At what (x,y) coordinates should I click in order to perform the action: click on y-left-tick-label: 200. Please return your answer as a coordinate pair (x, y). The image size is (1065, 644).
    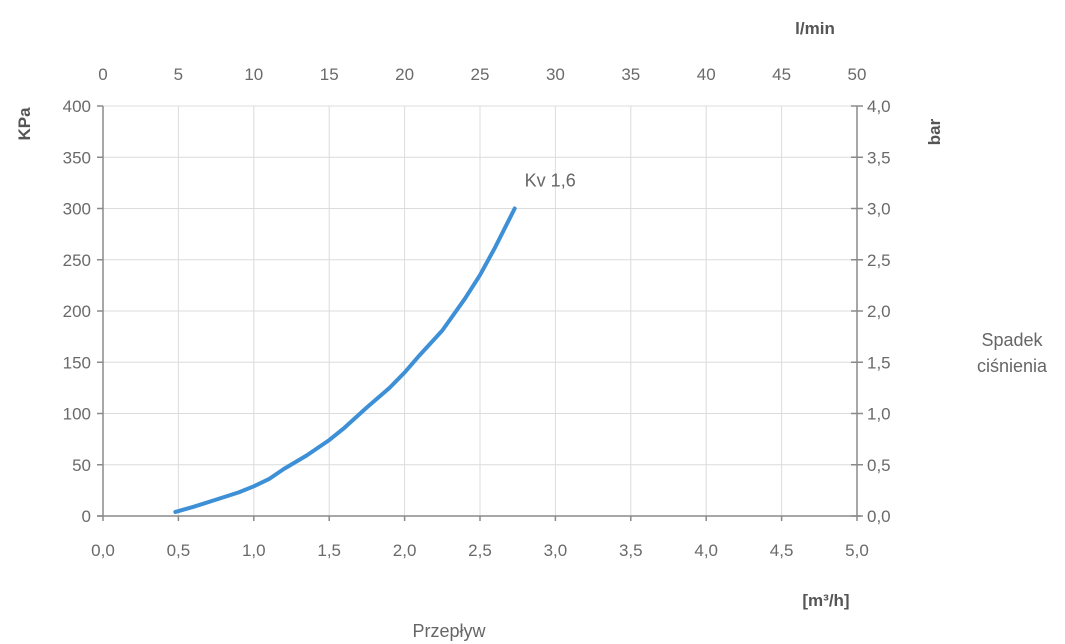
    Looking at the image, I should click on (77, 311).